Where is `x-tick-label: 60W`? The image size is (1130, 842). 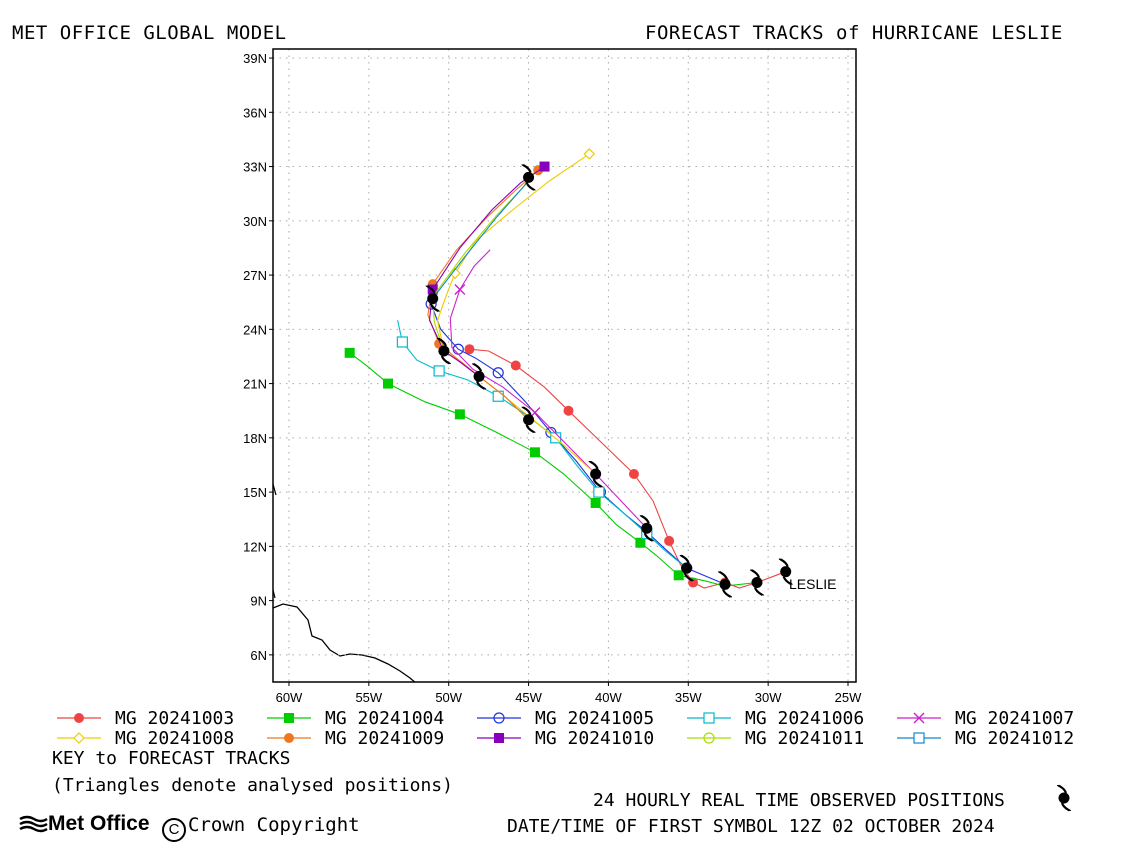
x-tick-label: 60W is located at coordinates (289, 697).